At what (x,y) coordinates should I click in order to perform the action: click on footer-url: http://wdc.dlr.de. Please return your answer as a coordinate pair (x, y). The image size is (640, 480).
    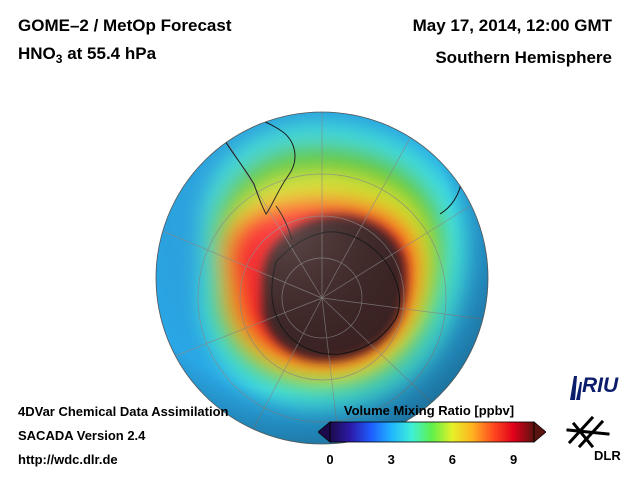
    Looking at the image, I should click on (68, 459).